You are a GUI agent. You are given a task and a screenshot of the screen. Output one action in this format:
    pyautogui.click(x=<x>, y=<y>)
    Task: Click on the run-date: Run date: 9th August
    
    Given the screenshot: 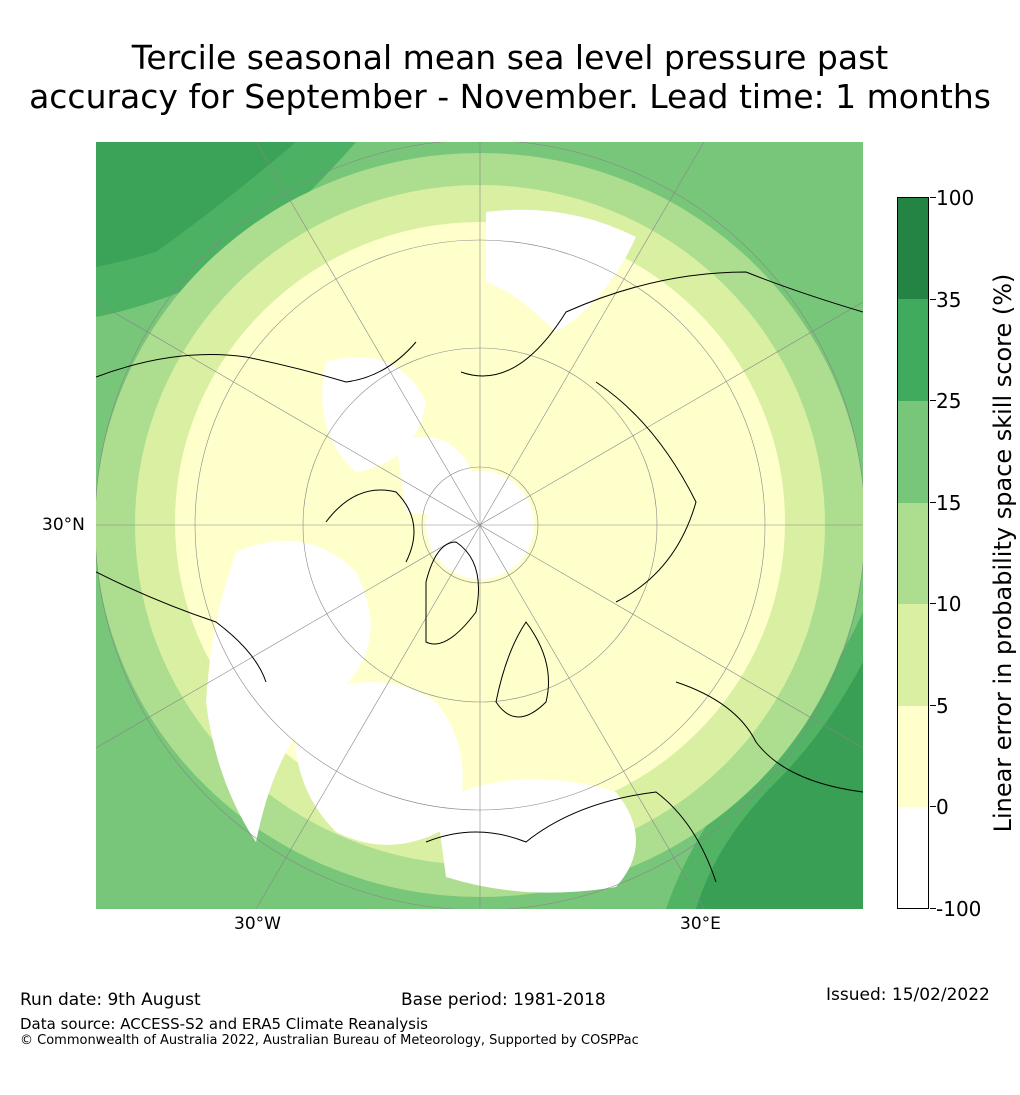 What is the action you would take?
    pyautogui.click(x=110, y=1000)
    